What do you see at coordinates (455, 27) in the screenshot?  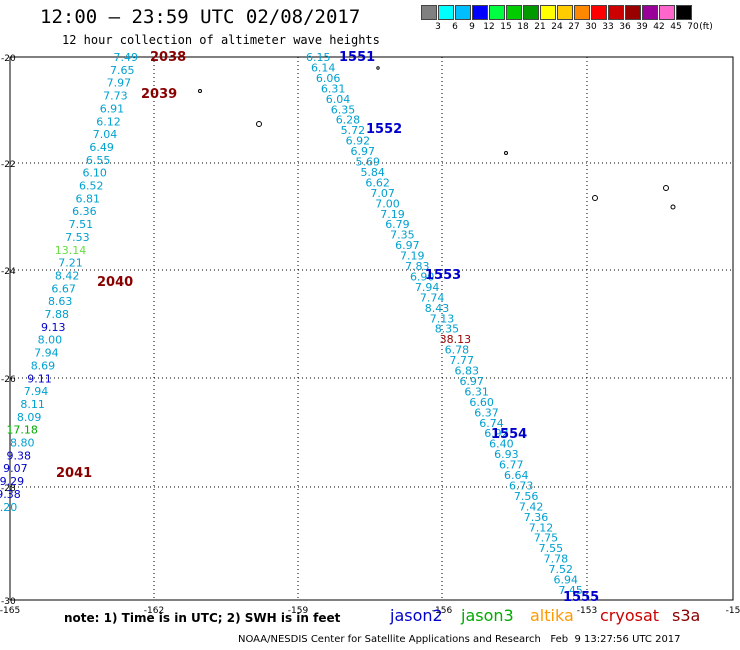 I see `colorbar-label: 6` at bounding box center [455, 27].